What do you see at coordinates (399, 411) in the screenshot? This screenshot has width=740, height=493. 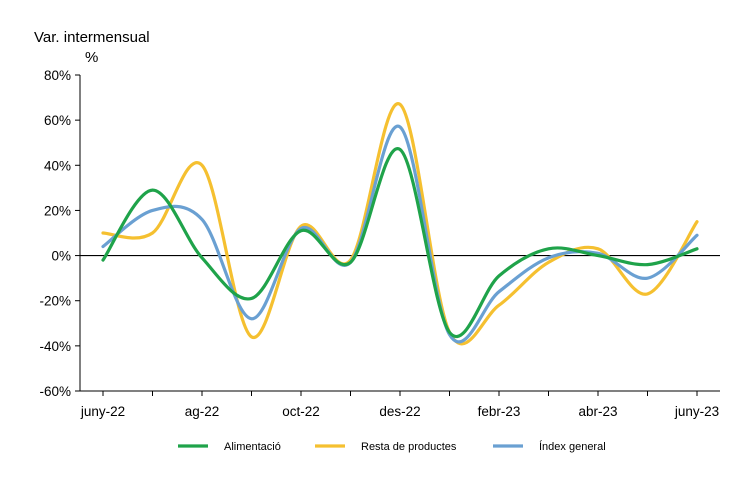 I see `x-tick-label: des-22` at bounding box center [399, 411].